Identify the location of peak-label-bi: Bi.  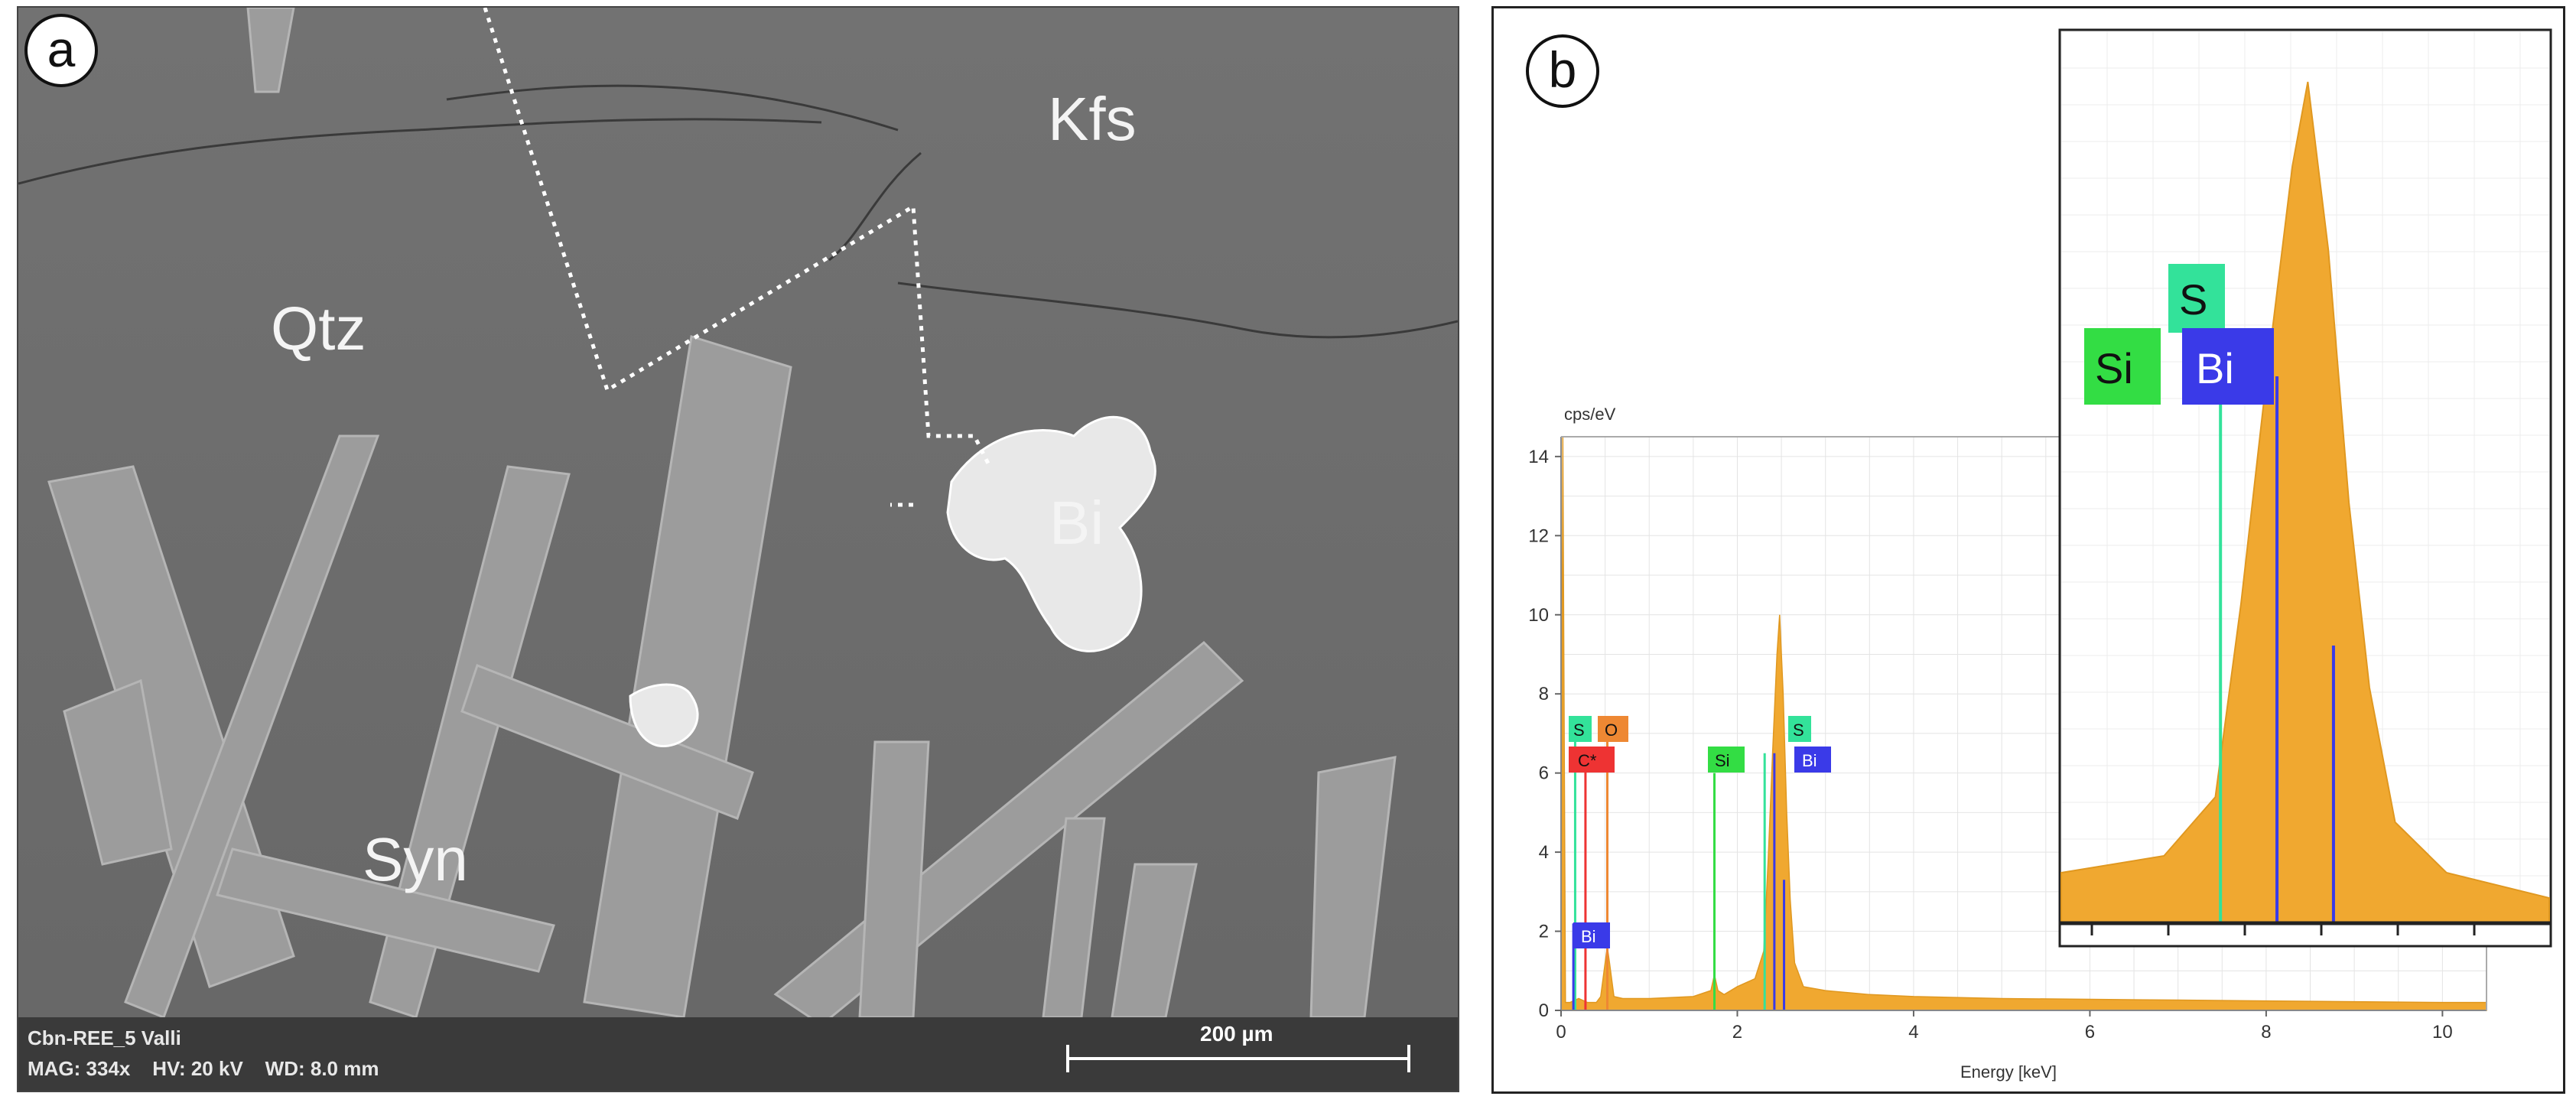
(1809, 760).